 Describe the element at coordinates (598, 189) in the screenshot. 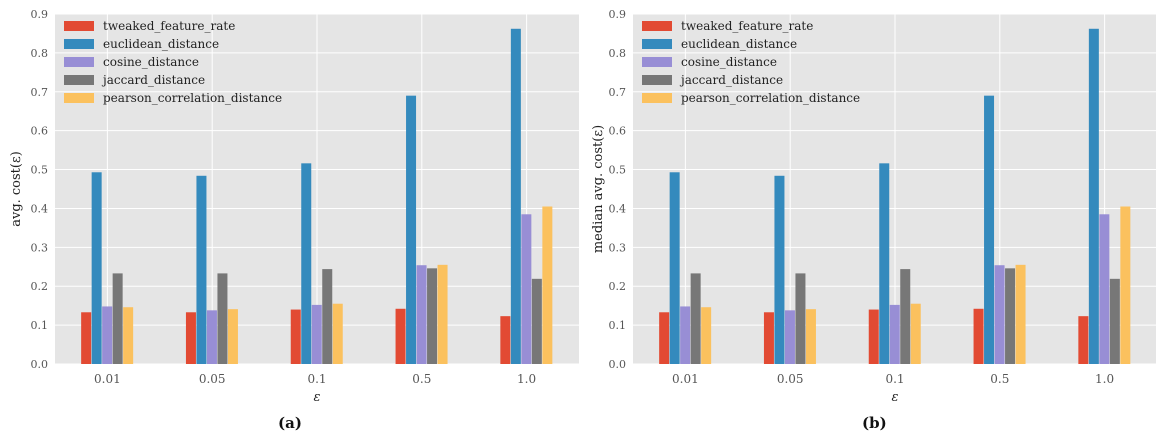

I see `y-axis-label: median avg. cost(ε)` at that location.